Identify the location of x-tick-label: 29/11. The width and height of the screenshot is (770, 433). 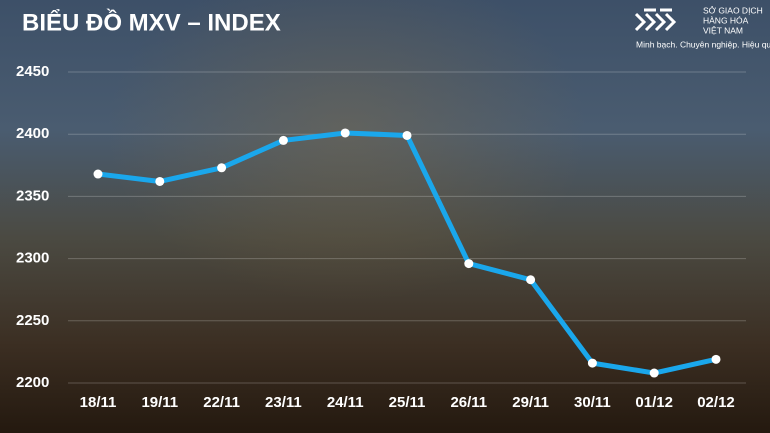
(530, 402).